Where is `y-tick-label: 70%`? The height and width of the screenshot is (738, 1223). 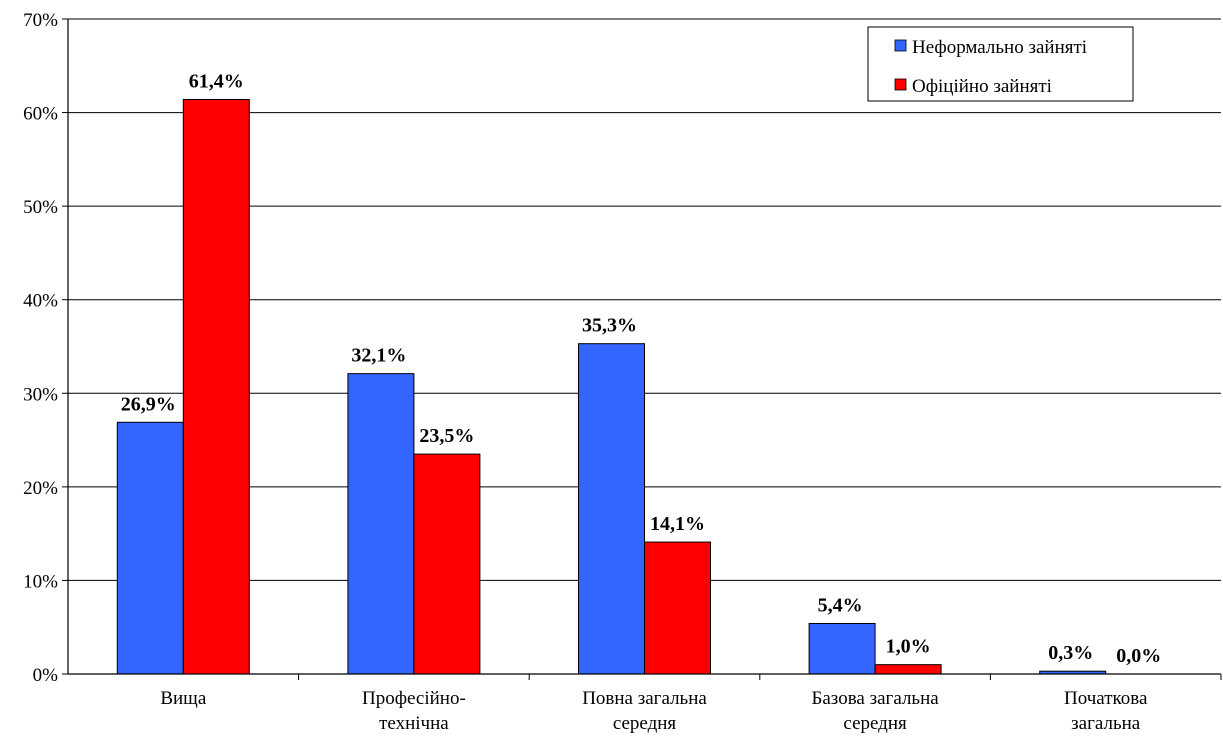
y-tick-label: 70% is located at coordinates (40, 20).